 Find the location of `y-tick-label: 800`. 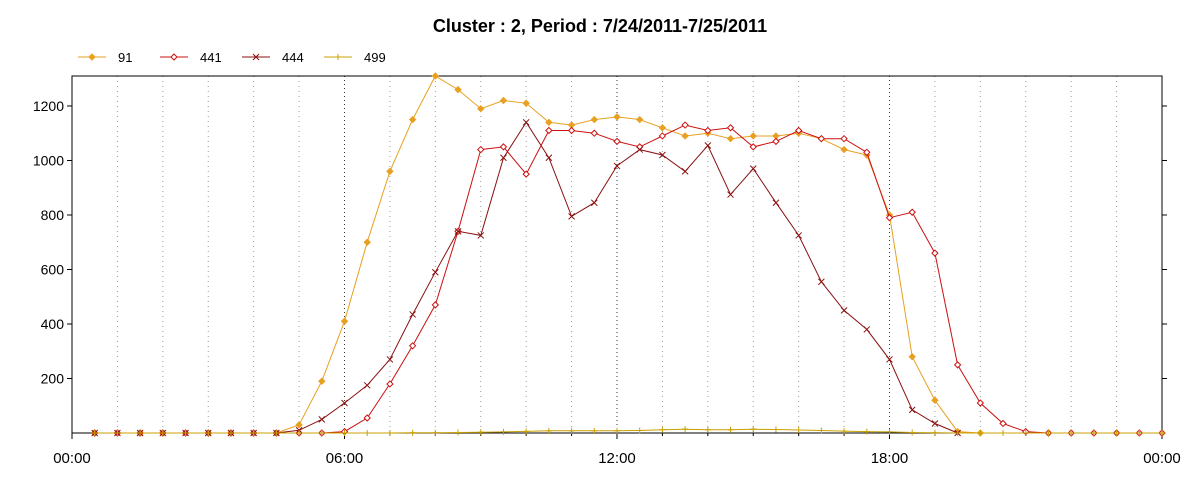

y-tick-label: 800 is located at coordinates (53, 215).